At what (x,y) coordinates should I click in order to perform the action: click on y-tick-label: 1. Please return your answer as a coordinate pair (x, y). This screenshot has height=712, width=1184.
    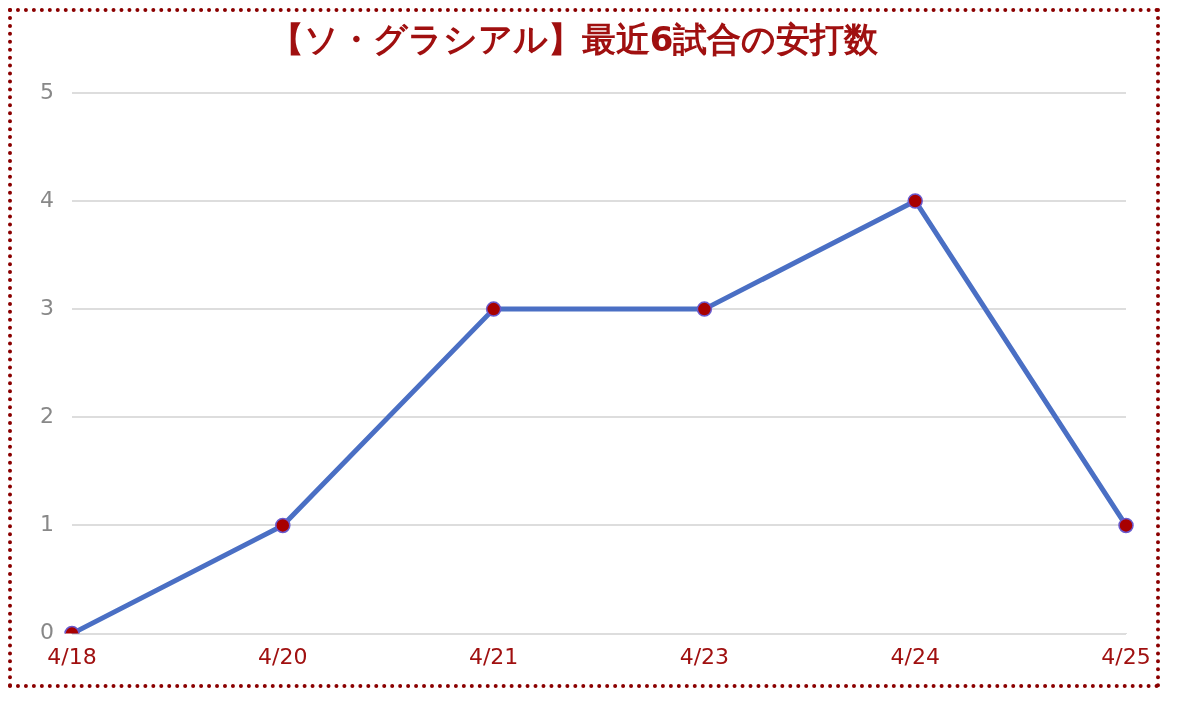
    Looking at the image, I should click on (47, 524).